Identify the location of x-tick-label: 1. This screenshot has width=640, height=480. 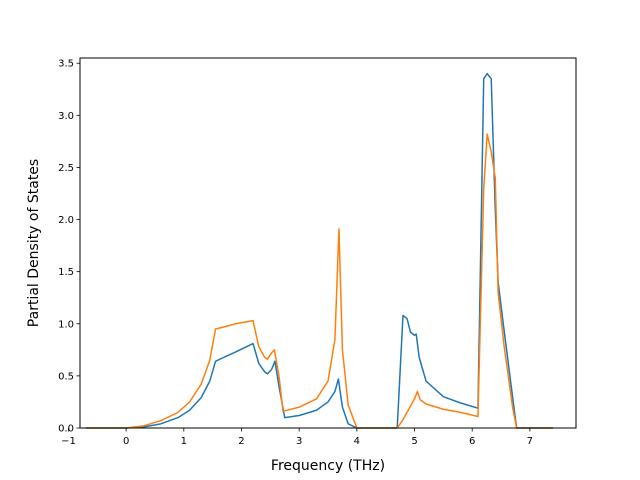
(184, 441).